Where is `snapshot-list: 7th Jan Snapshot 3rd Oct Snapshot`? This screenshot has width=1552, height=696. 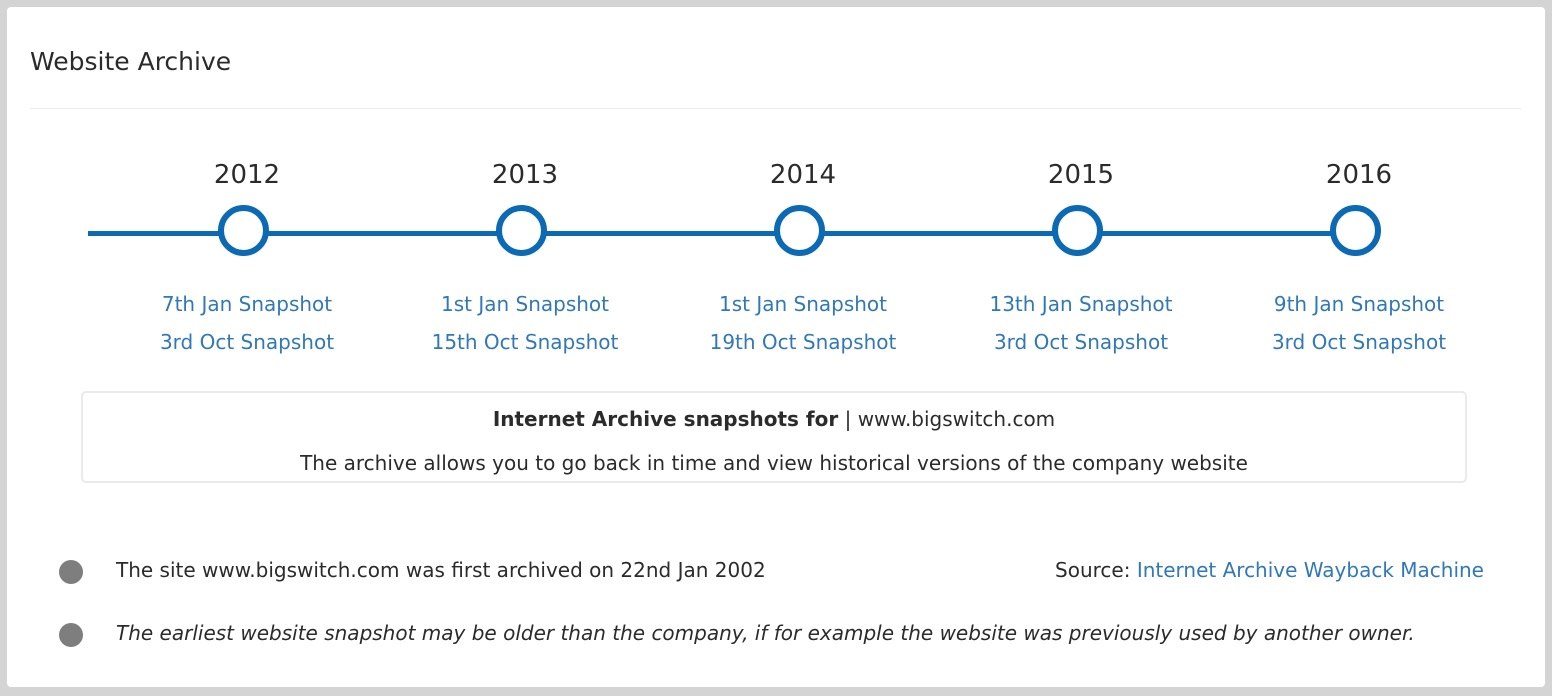 snapshot-list: 7th Jan Snapshot 3rd Oct Snapshot is located at coordinates (247, 323).